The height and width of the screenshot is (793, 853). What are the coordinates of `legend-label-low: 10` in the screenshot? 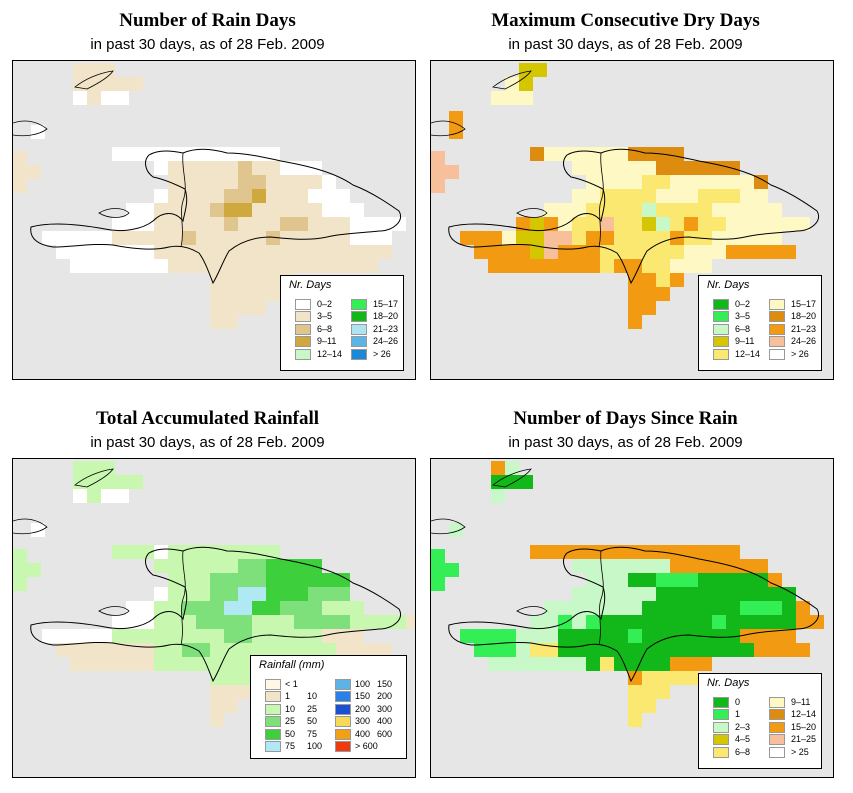 It's located at (290, 708).